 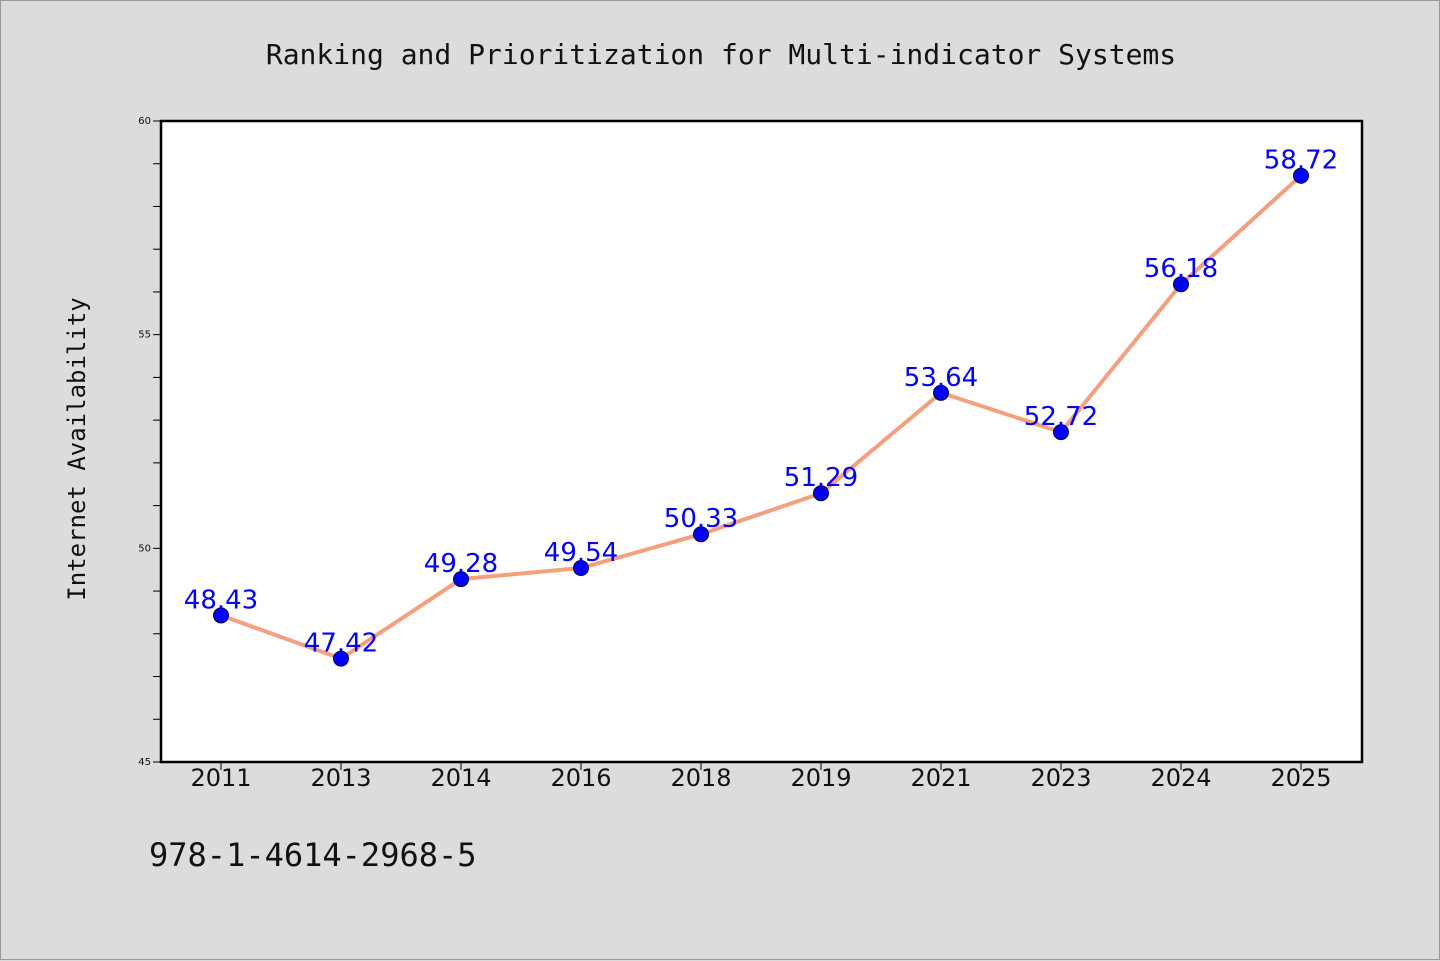 What do you see at coordinates (1061, 417) in the screenshot?
I see `data-label: 52.72` at bounding box center [1061, 417].